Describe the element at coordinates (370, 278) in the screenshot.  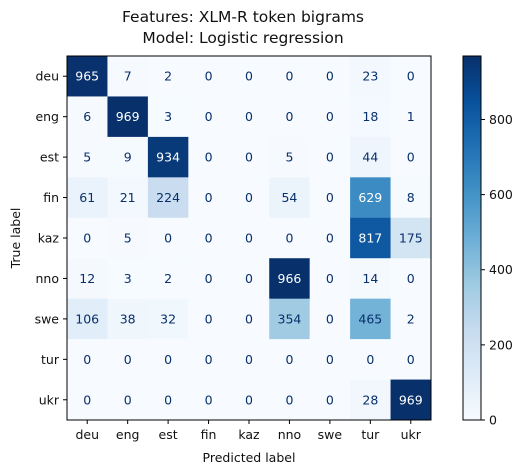
I see `cell-value-label: 14` at that location.